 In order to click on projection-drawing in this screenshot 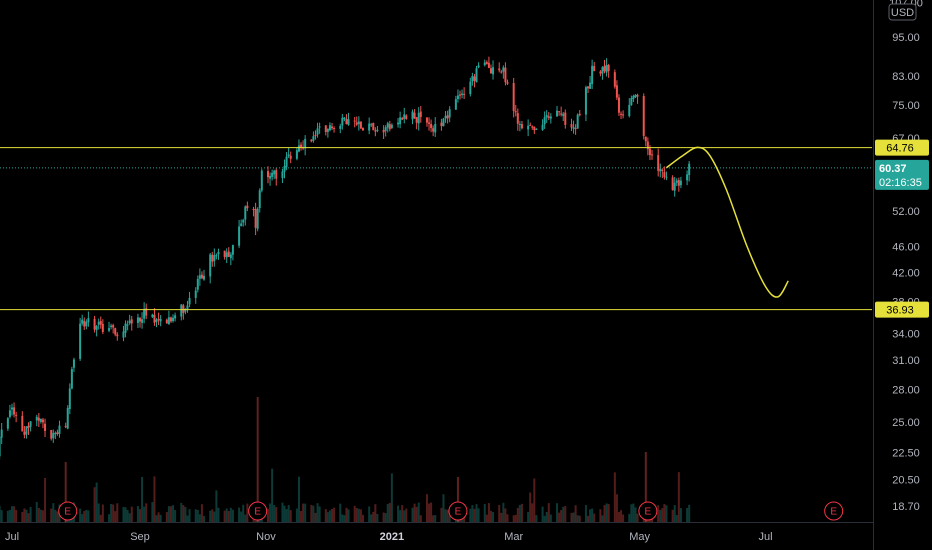, I will do `click(727, 222)`.